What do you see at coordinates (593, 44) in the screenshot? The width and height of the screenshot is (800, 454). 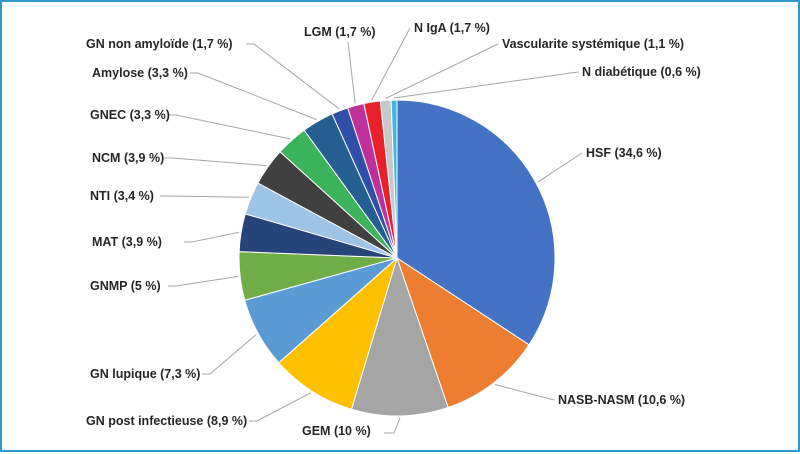 I see `slice-label: Vascularite systémique (1,1 %)` at bounding box center [593, 44].